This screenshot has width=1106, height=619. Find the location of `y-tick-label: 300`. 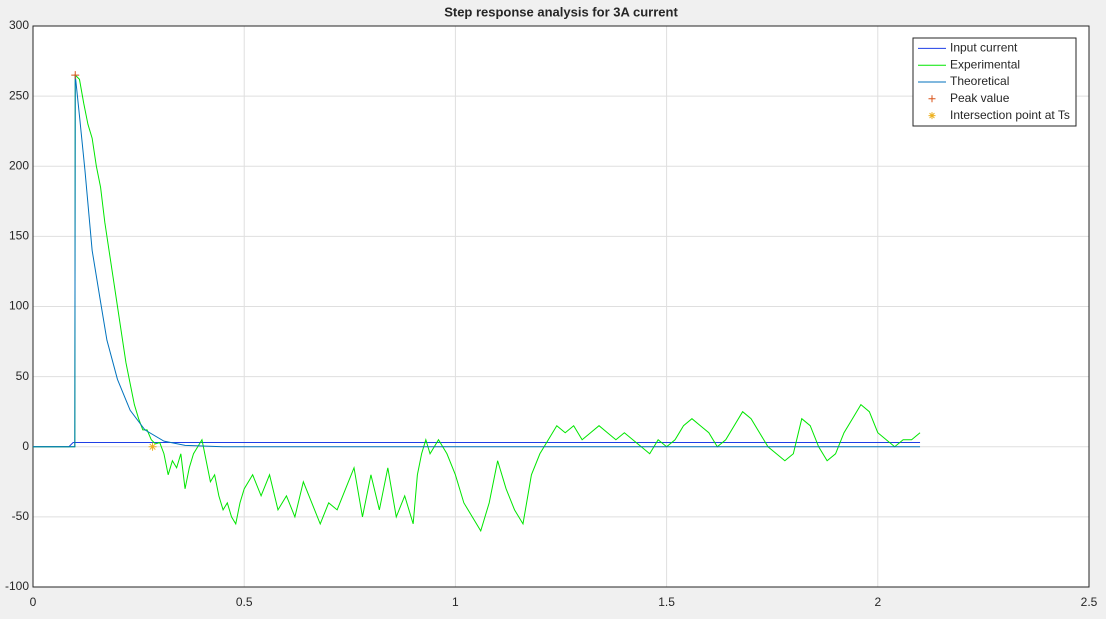

y-tick-label: 300 is located at coordinates (19, 25).